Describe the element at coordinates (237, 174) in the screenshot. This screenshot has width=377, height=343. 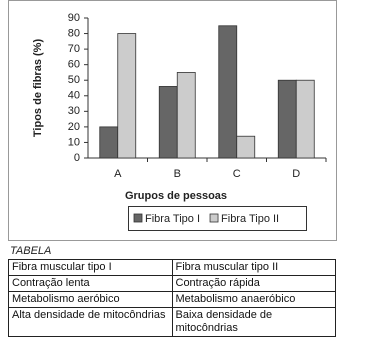
I see `x-tick-label: C` at that location.